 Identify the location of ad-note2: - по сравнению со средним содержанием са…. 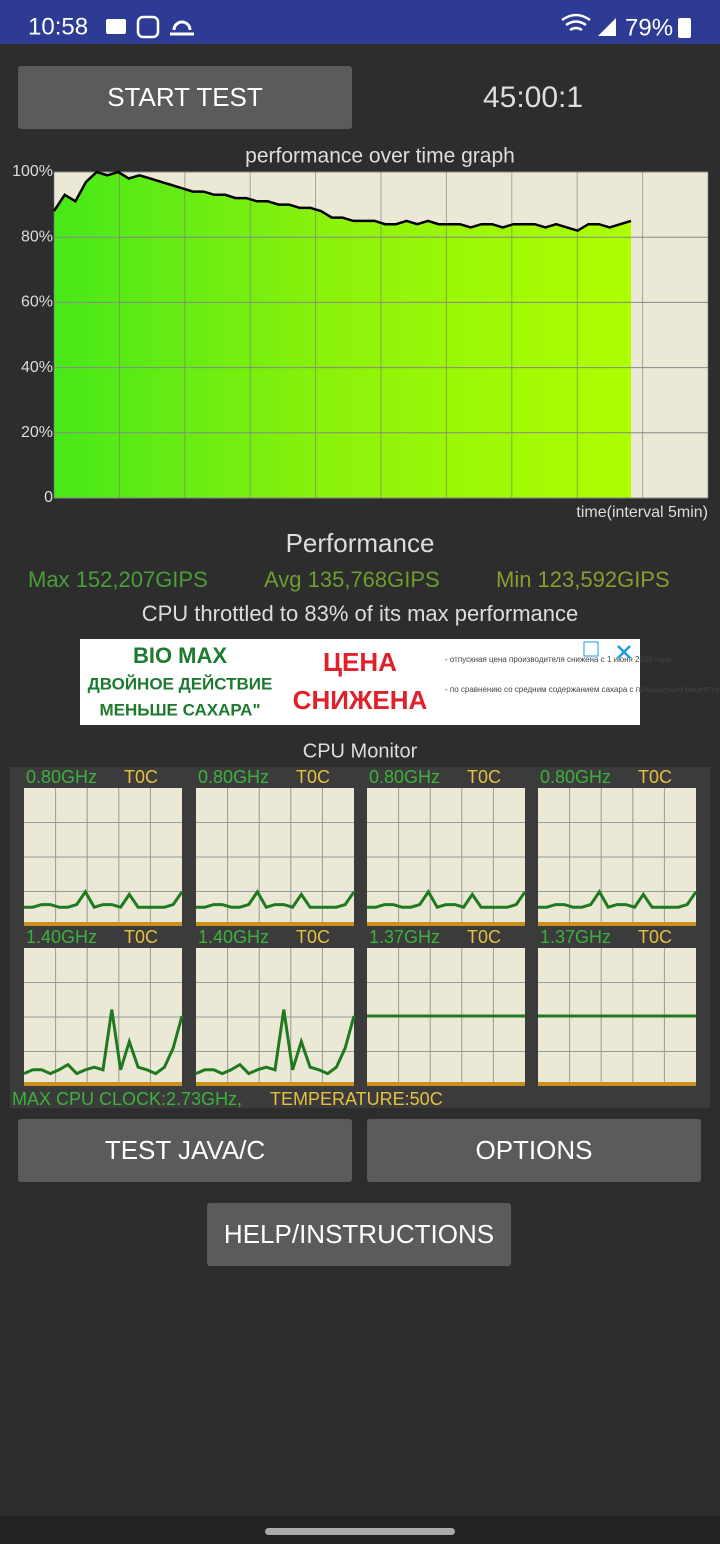
(582, 689).